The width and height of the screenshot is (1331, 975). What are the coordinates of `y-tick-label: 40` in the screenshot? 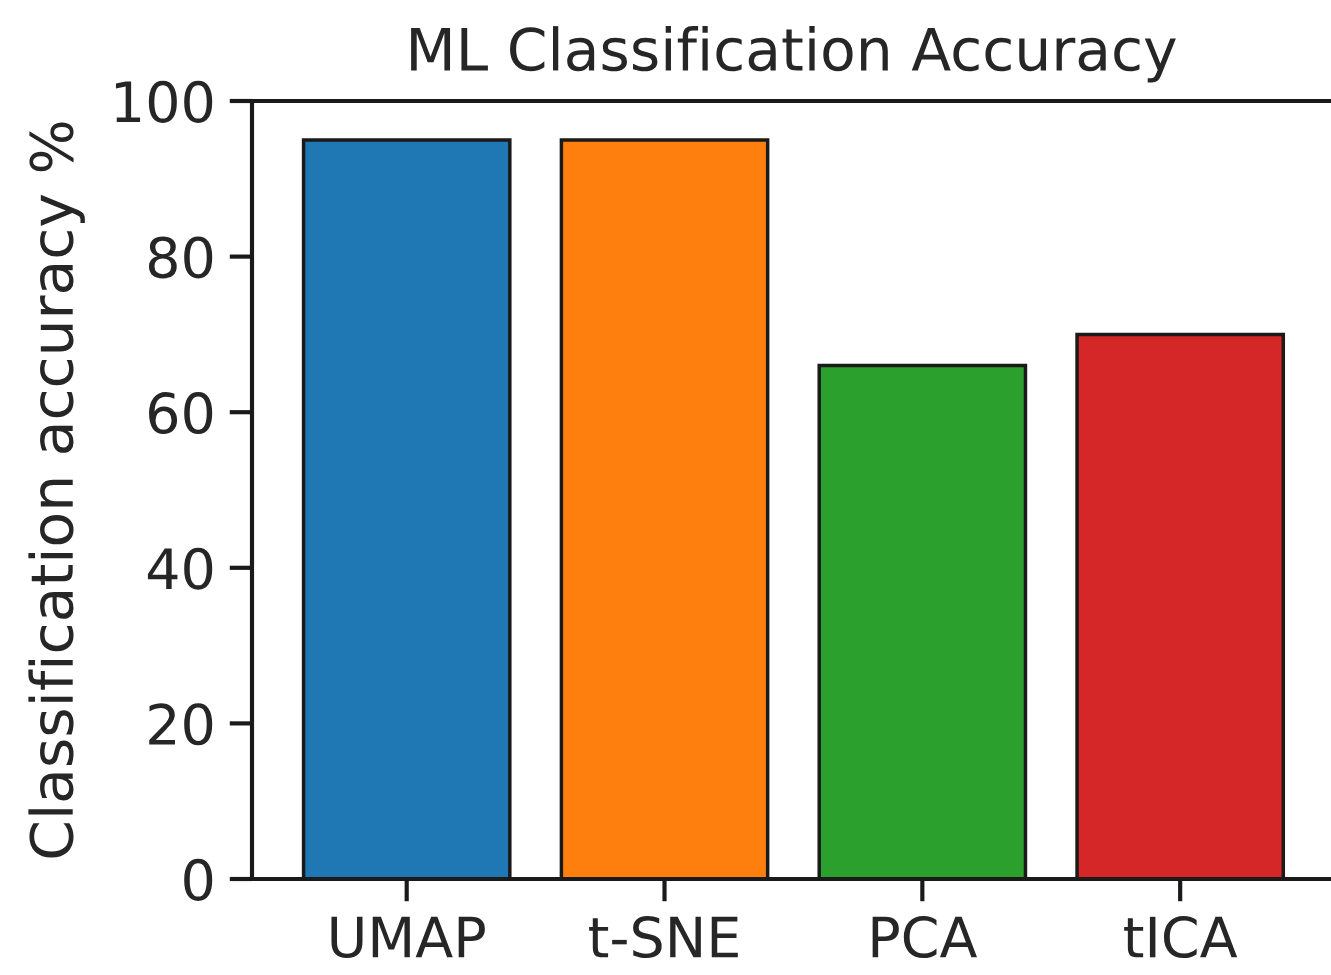 It's located at (180, 568).